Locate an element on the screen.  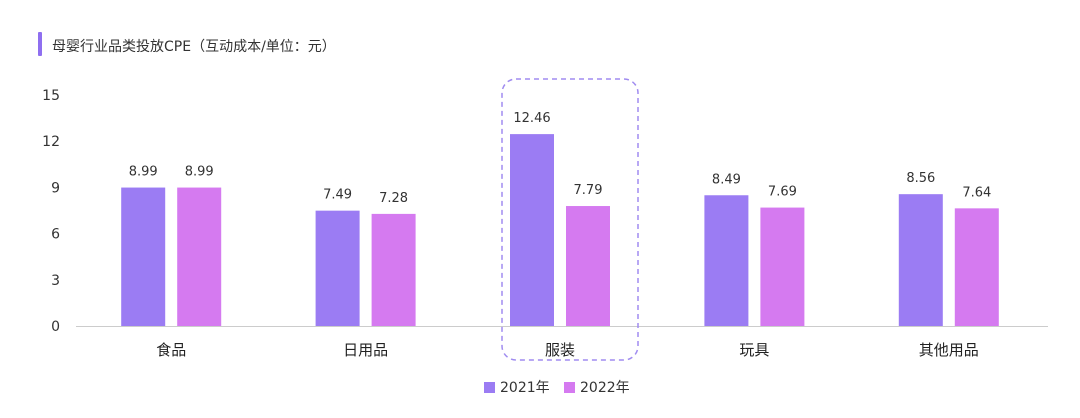
chart-title: 母婴行业品类投放CPE（互动成本/单位：元） is located at coordinates (194, 47).